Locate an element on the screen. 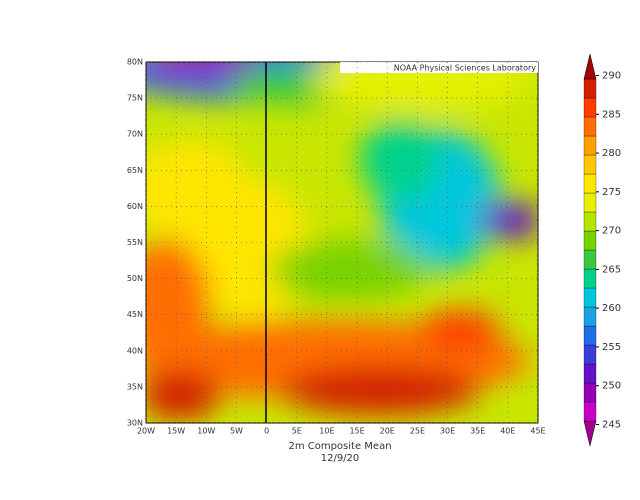  lon-label: 40E is located at coordinates (507, 431).